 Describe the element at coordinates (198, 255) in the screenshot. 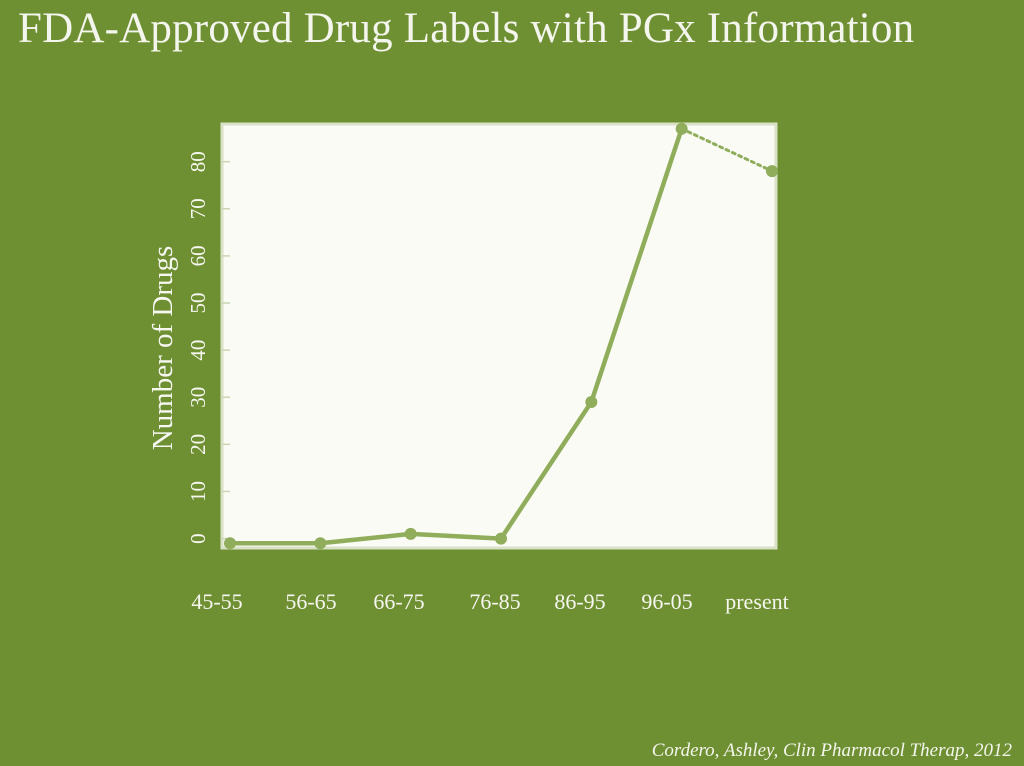

I see `y-tick-label: 60` at that location.